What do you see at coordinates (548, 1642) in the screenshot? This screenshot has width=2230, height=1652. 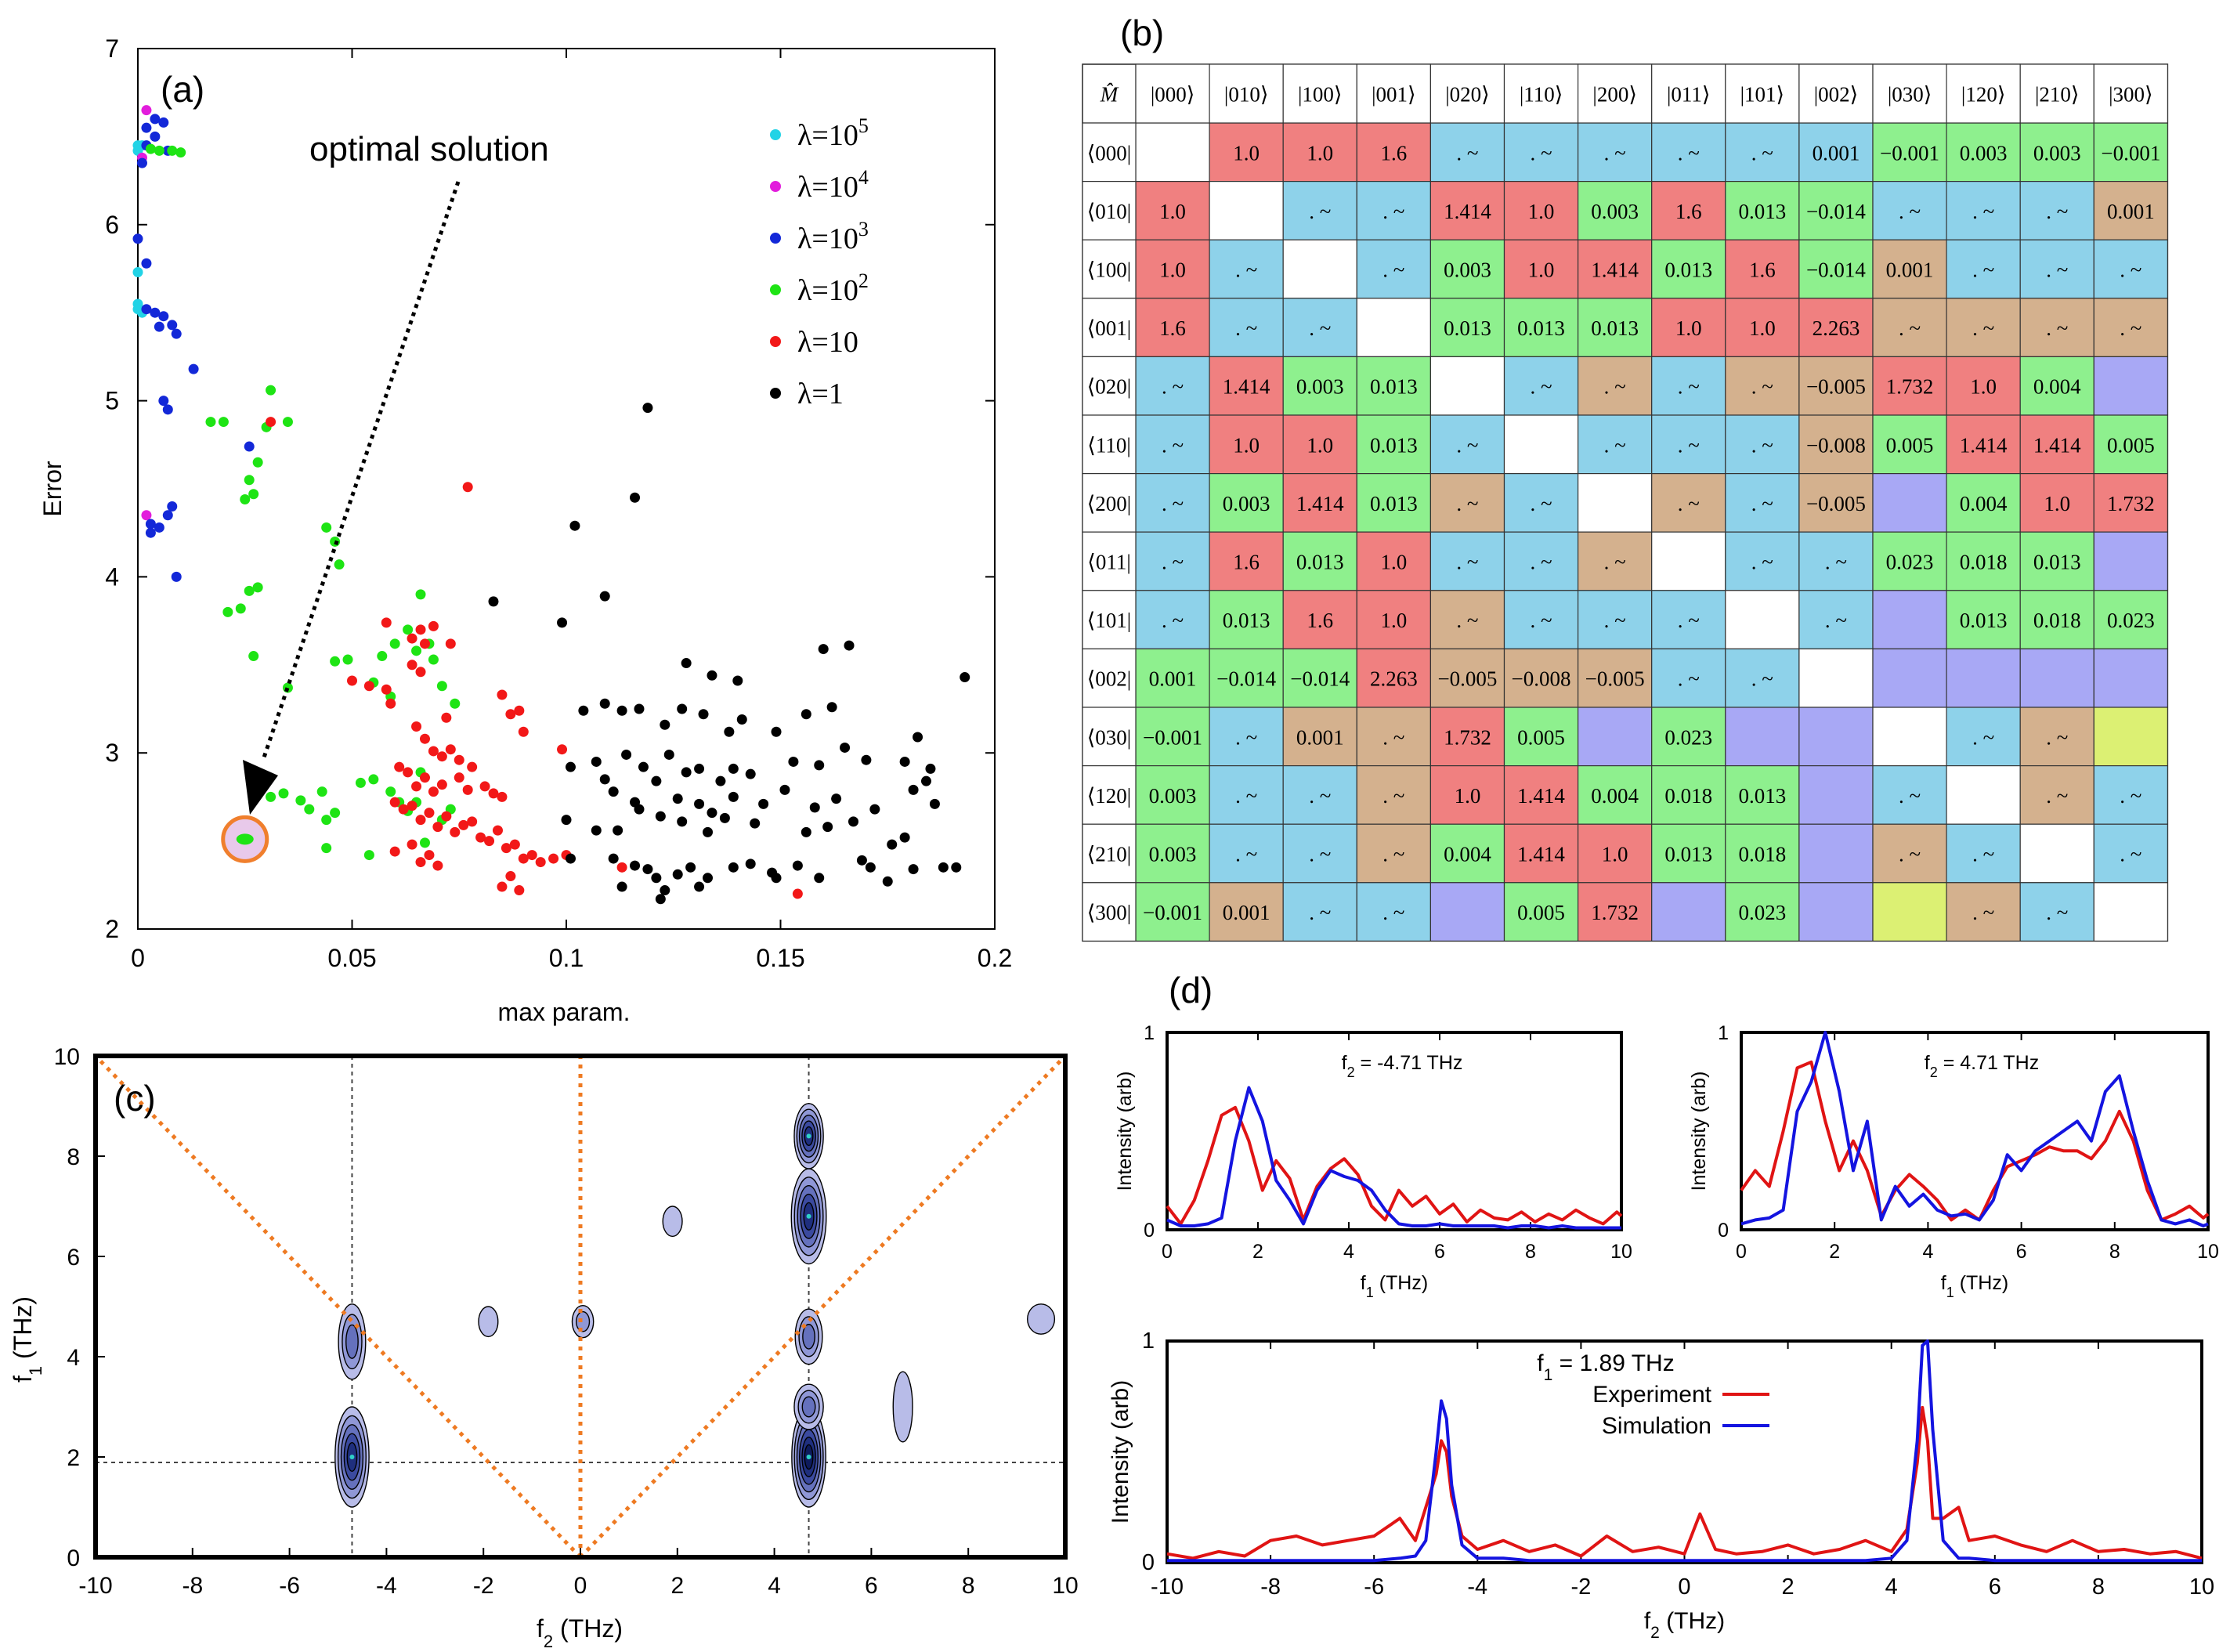 I see `panel-c-xlabel-sub: 2` at bounding box center [548, 1642].